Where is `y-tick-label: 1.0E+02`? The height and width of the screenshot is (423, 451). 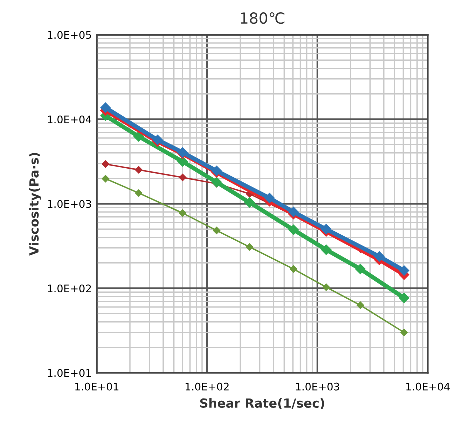 y-tick-label: 1.0E+02 is located at coordinates (70, 288).